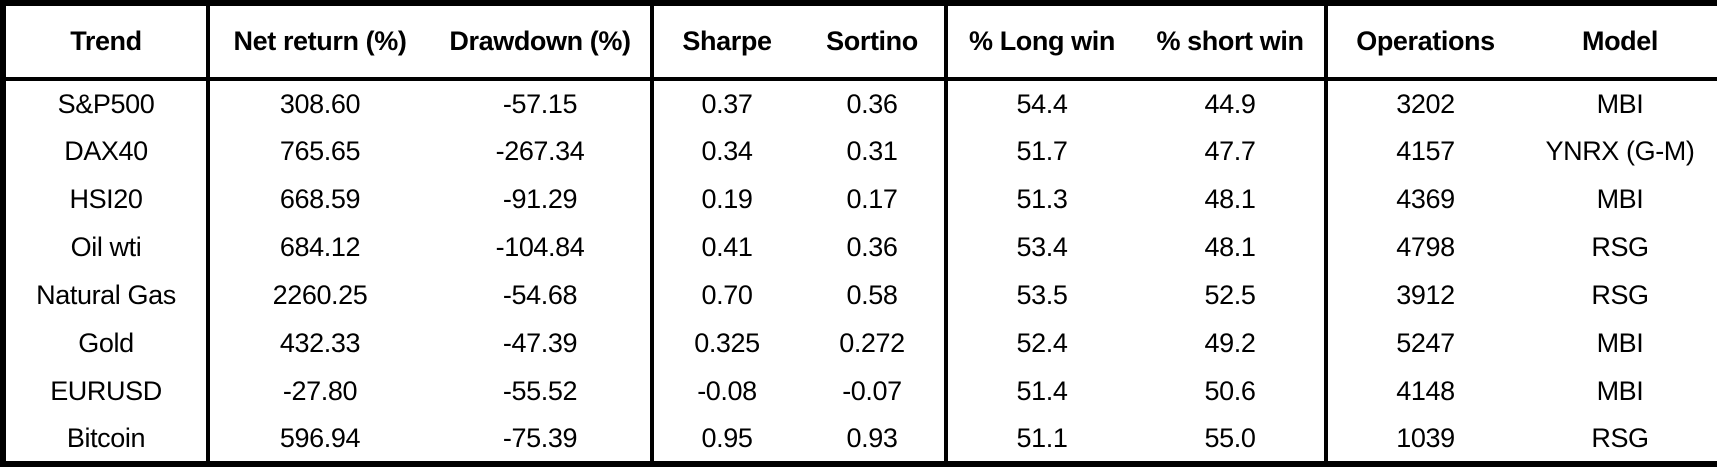  What do you see at coordinates (318, 103) in the screenshot?
I see `table-cell: 308.60` at bounding box center [318, 103].